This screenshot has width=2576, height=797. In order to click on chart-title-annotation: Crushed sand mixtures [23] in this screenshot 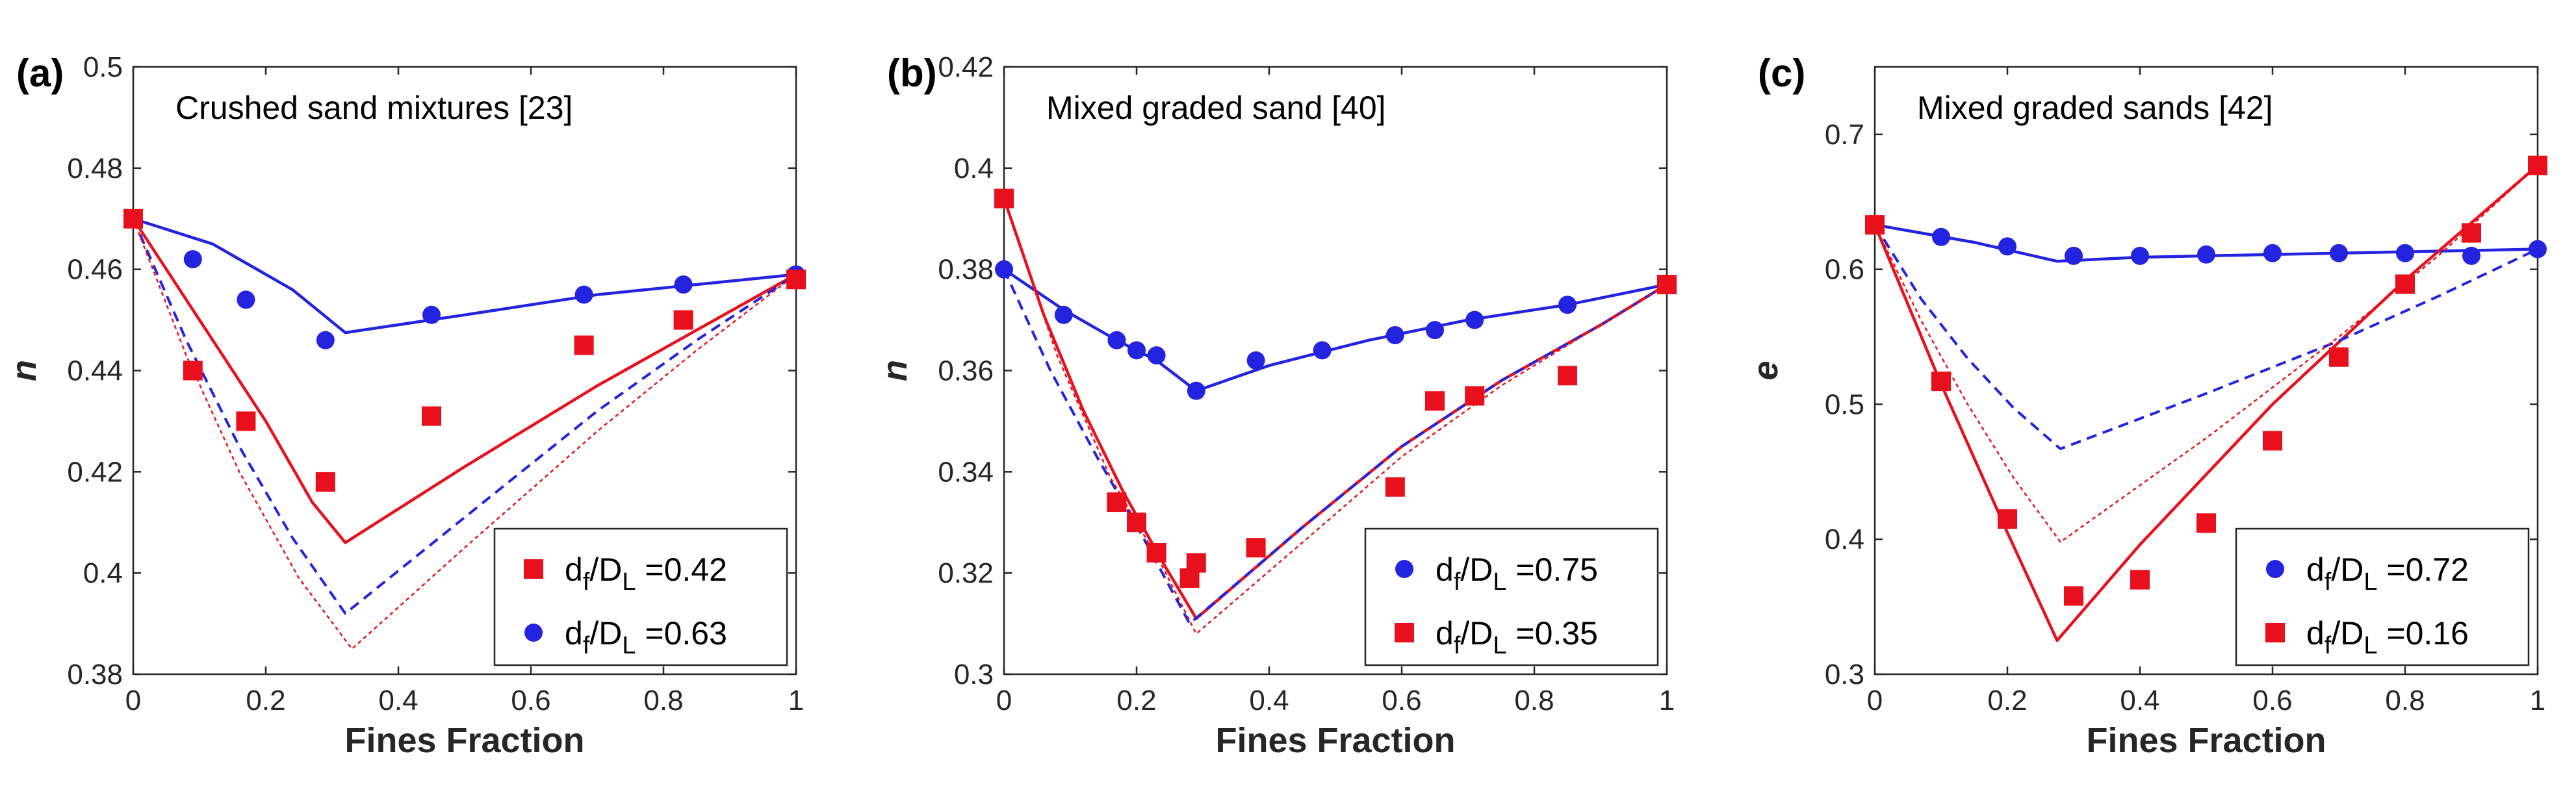, I will do `click(374, 108)`.